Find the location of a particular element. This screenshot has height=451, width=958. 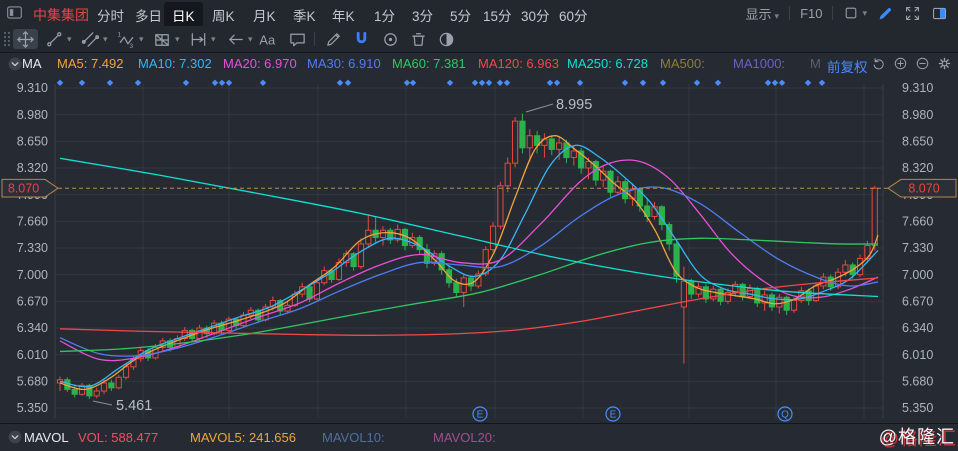

ma-value-ma5: MA5: 7.492 is located at coordinates (90, 63).